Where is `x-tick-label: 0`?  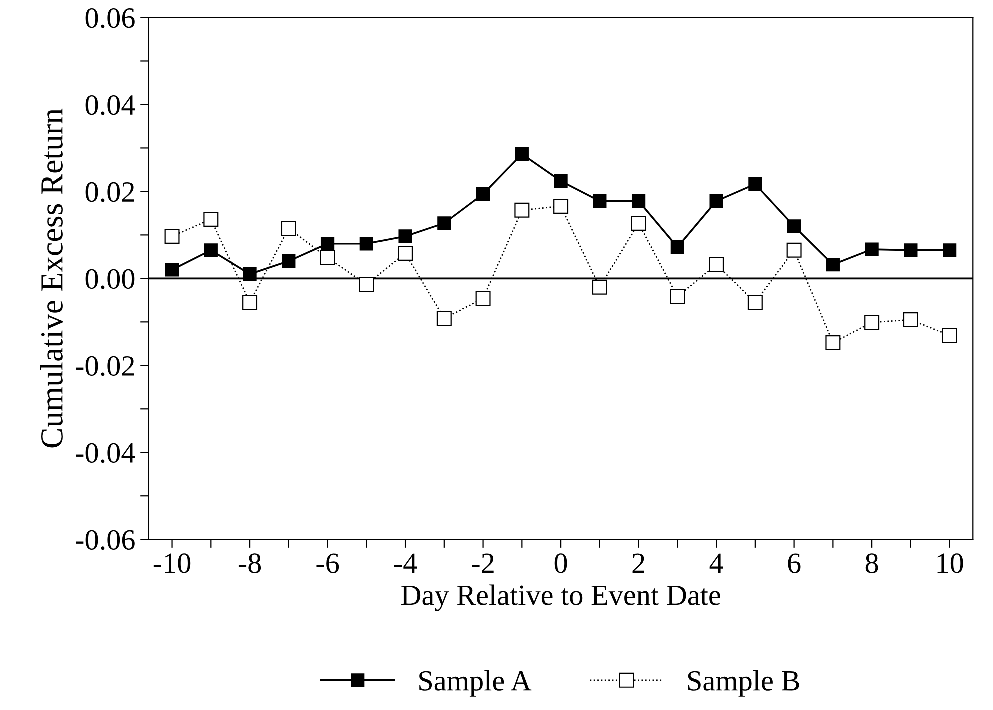 x-tick-label: 0 is located at coordinates (561, 564).